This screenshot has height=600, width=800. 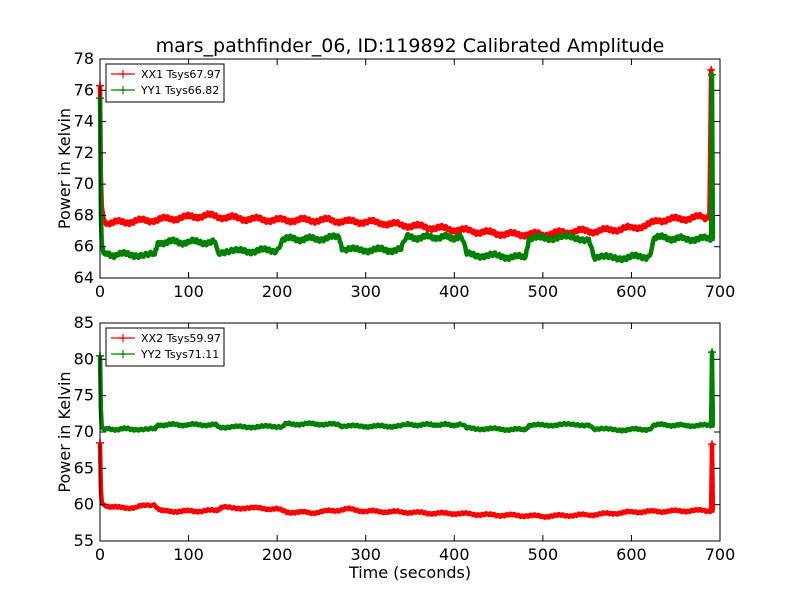 I want to click on legend-label: XX1 Tsys67.97, so click(x=181, y=74).